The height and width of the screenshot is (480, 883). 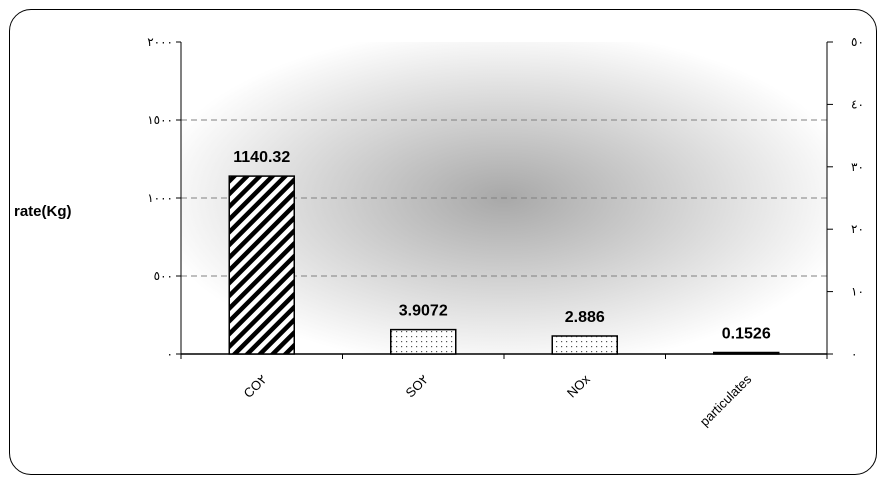 What do you see at coordinates (578, 385) in the screenshot?
I see `category-label: NOx` at bounding box center [578, 385].